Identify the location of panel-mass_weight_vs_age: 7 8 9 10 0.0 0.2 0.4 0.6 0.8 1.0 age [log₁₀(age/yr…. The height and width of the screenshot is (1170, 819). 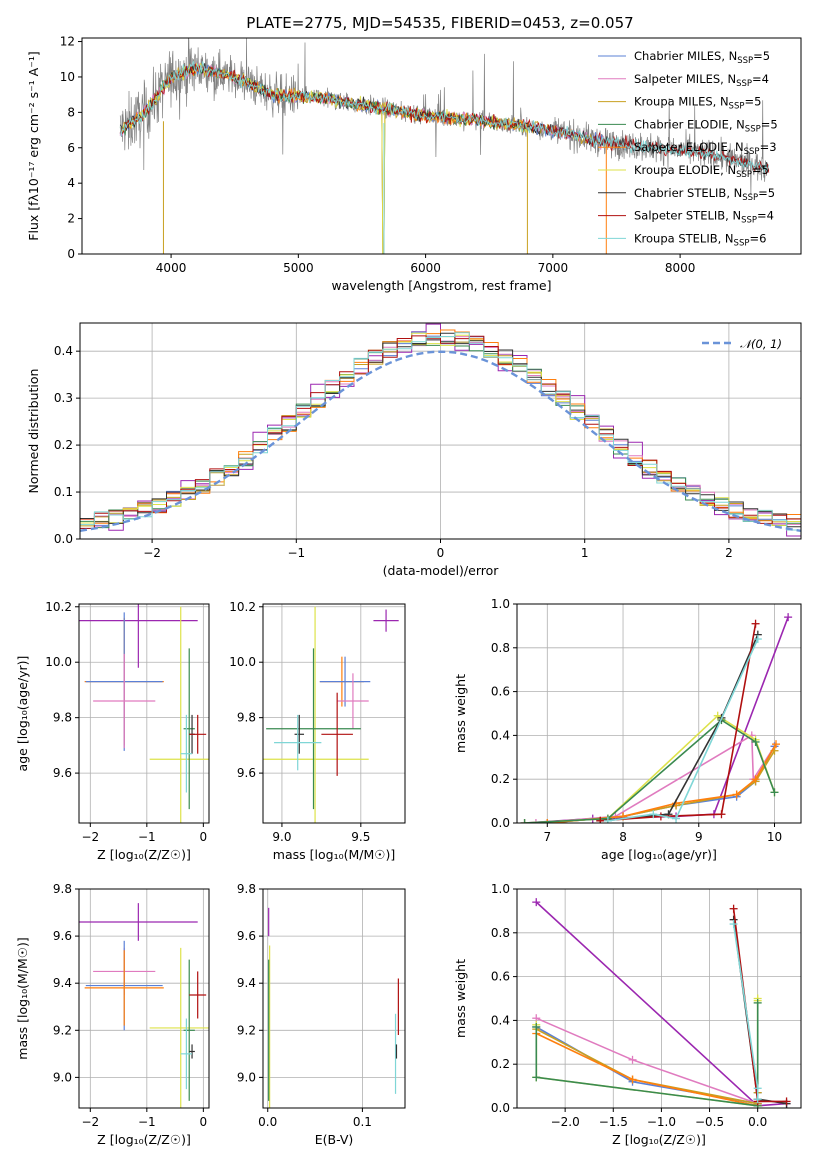
(627, 729).